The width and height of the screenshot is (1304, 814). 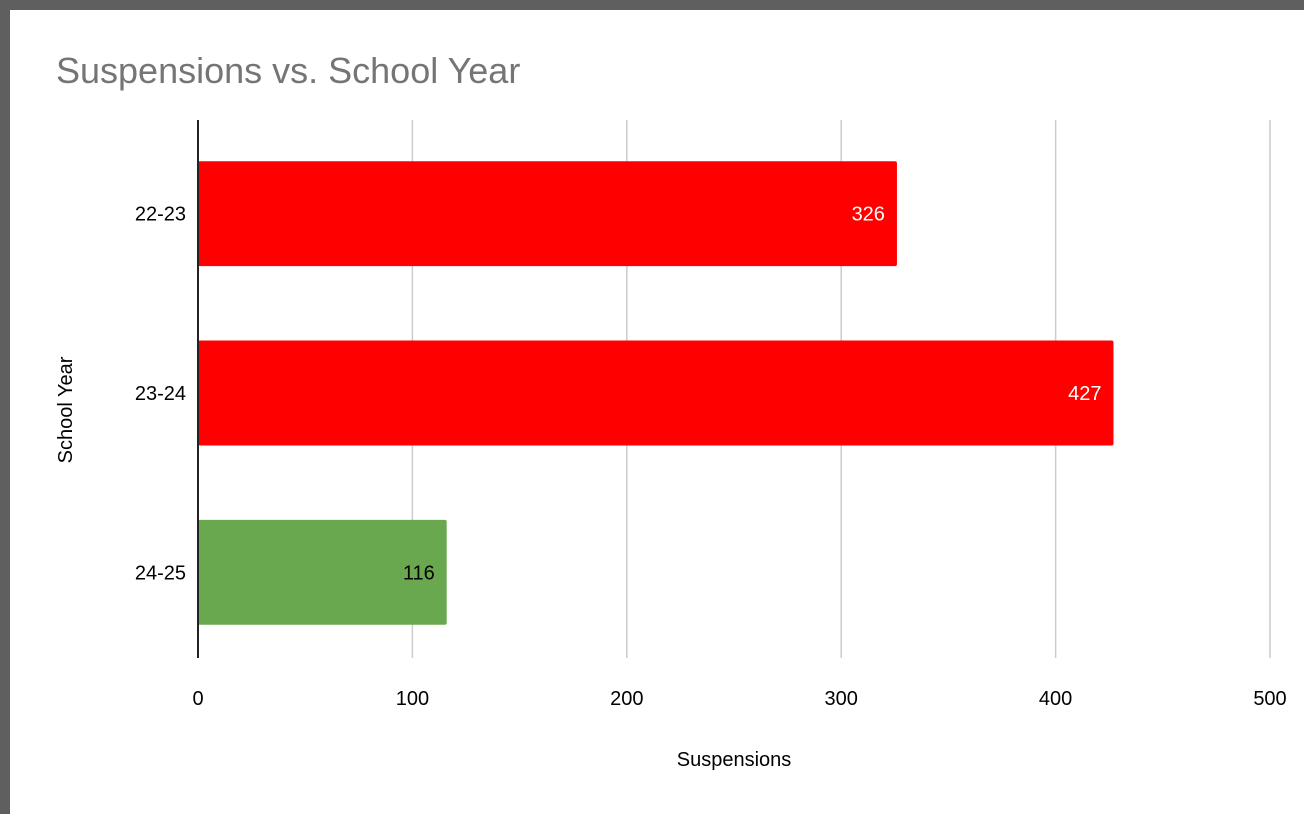 I want to click on x-tick-label: 0, so click(x=197, y=699).